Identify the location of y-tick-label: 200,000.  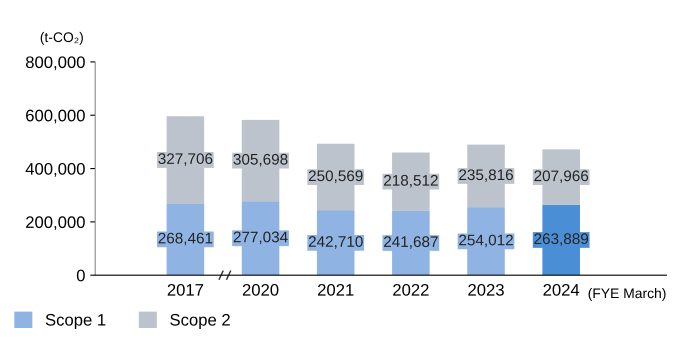
(55, 223).